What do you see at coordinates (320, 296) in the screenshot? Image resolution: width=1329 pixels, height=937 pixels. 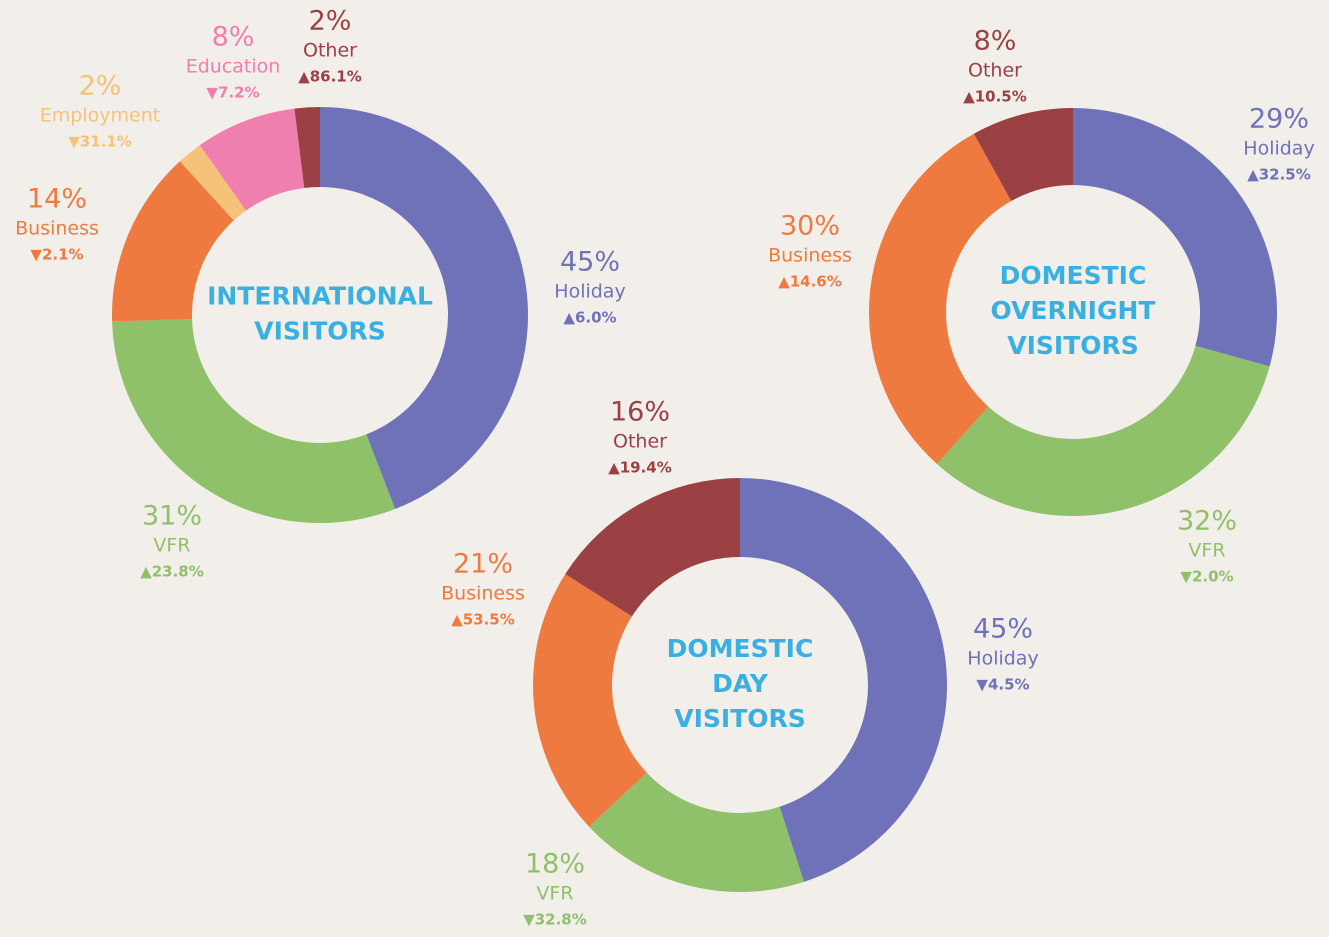 I see `chart-title: INTERNATIONAL` at bounding box center [320, 296].